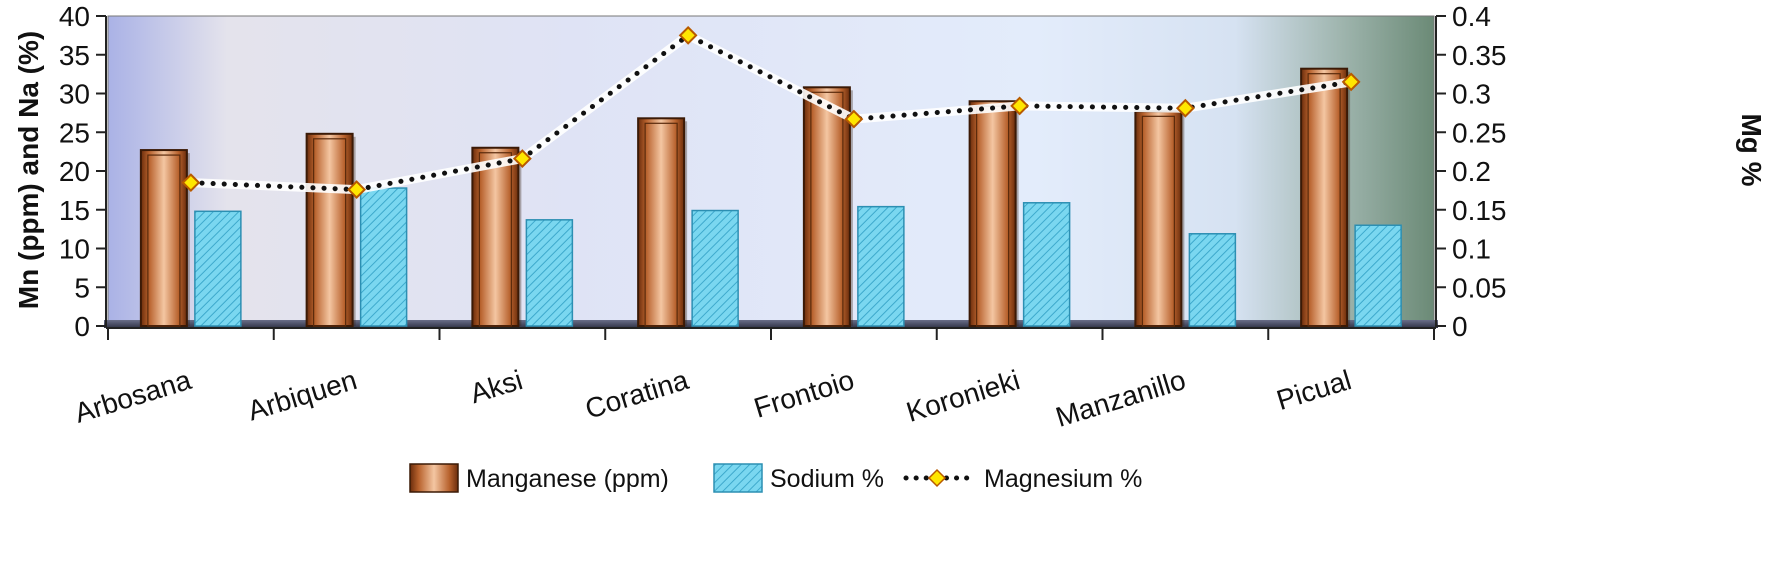 This screenshot has height=566, width=1770. I want to click on y-tick-label-right: 0.25, so click(1479, 132).